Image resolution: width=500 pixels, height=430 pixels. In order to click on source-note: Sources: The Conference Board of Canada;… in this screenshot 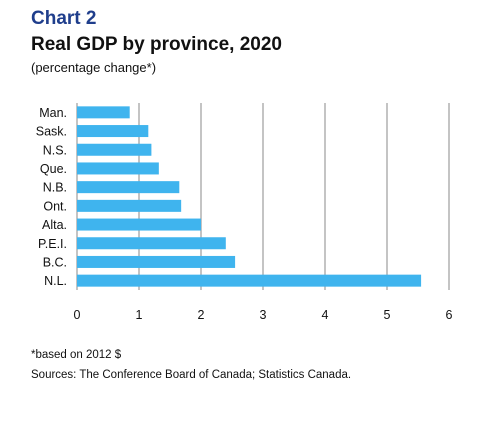, I will do `click(191, 375)`.